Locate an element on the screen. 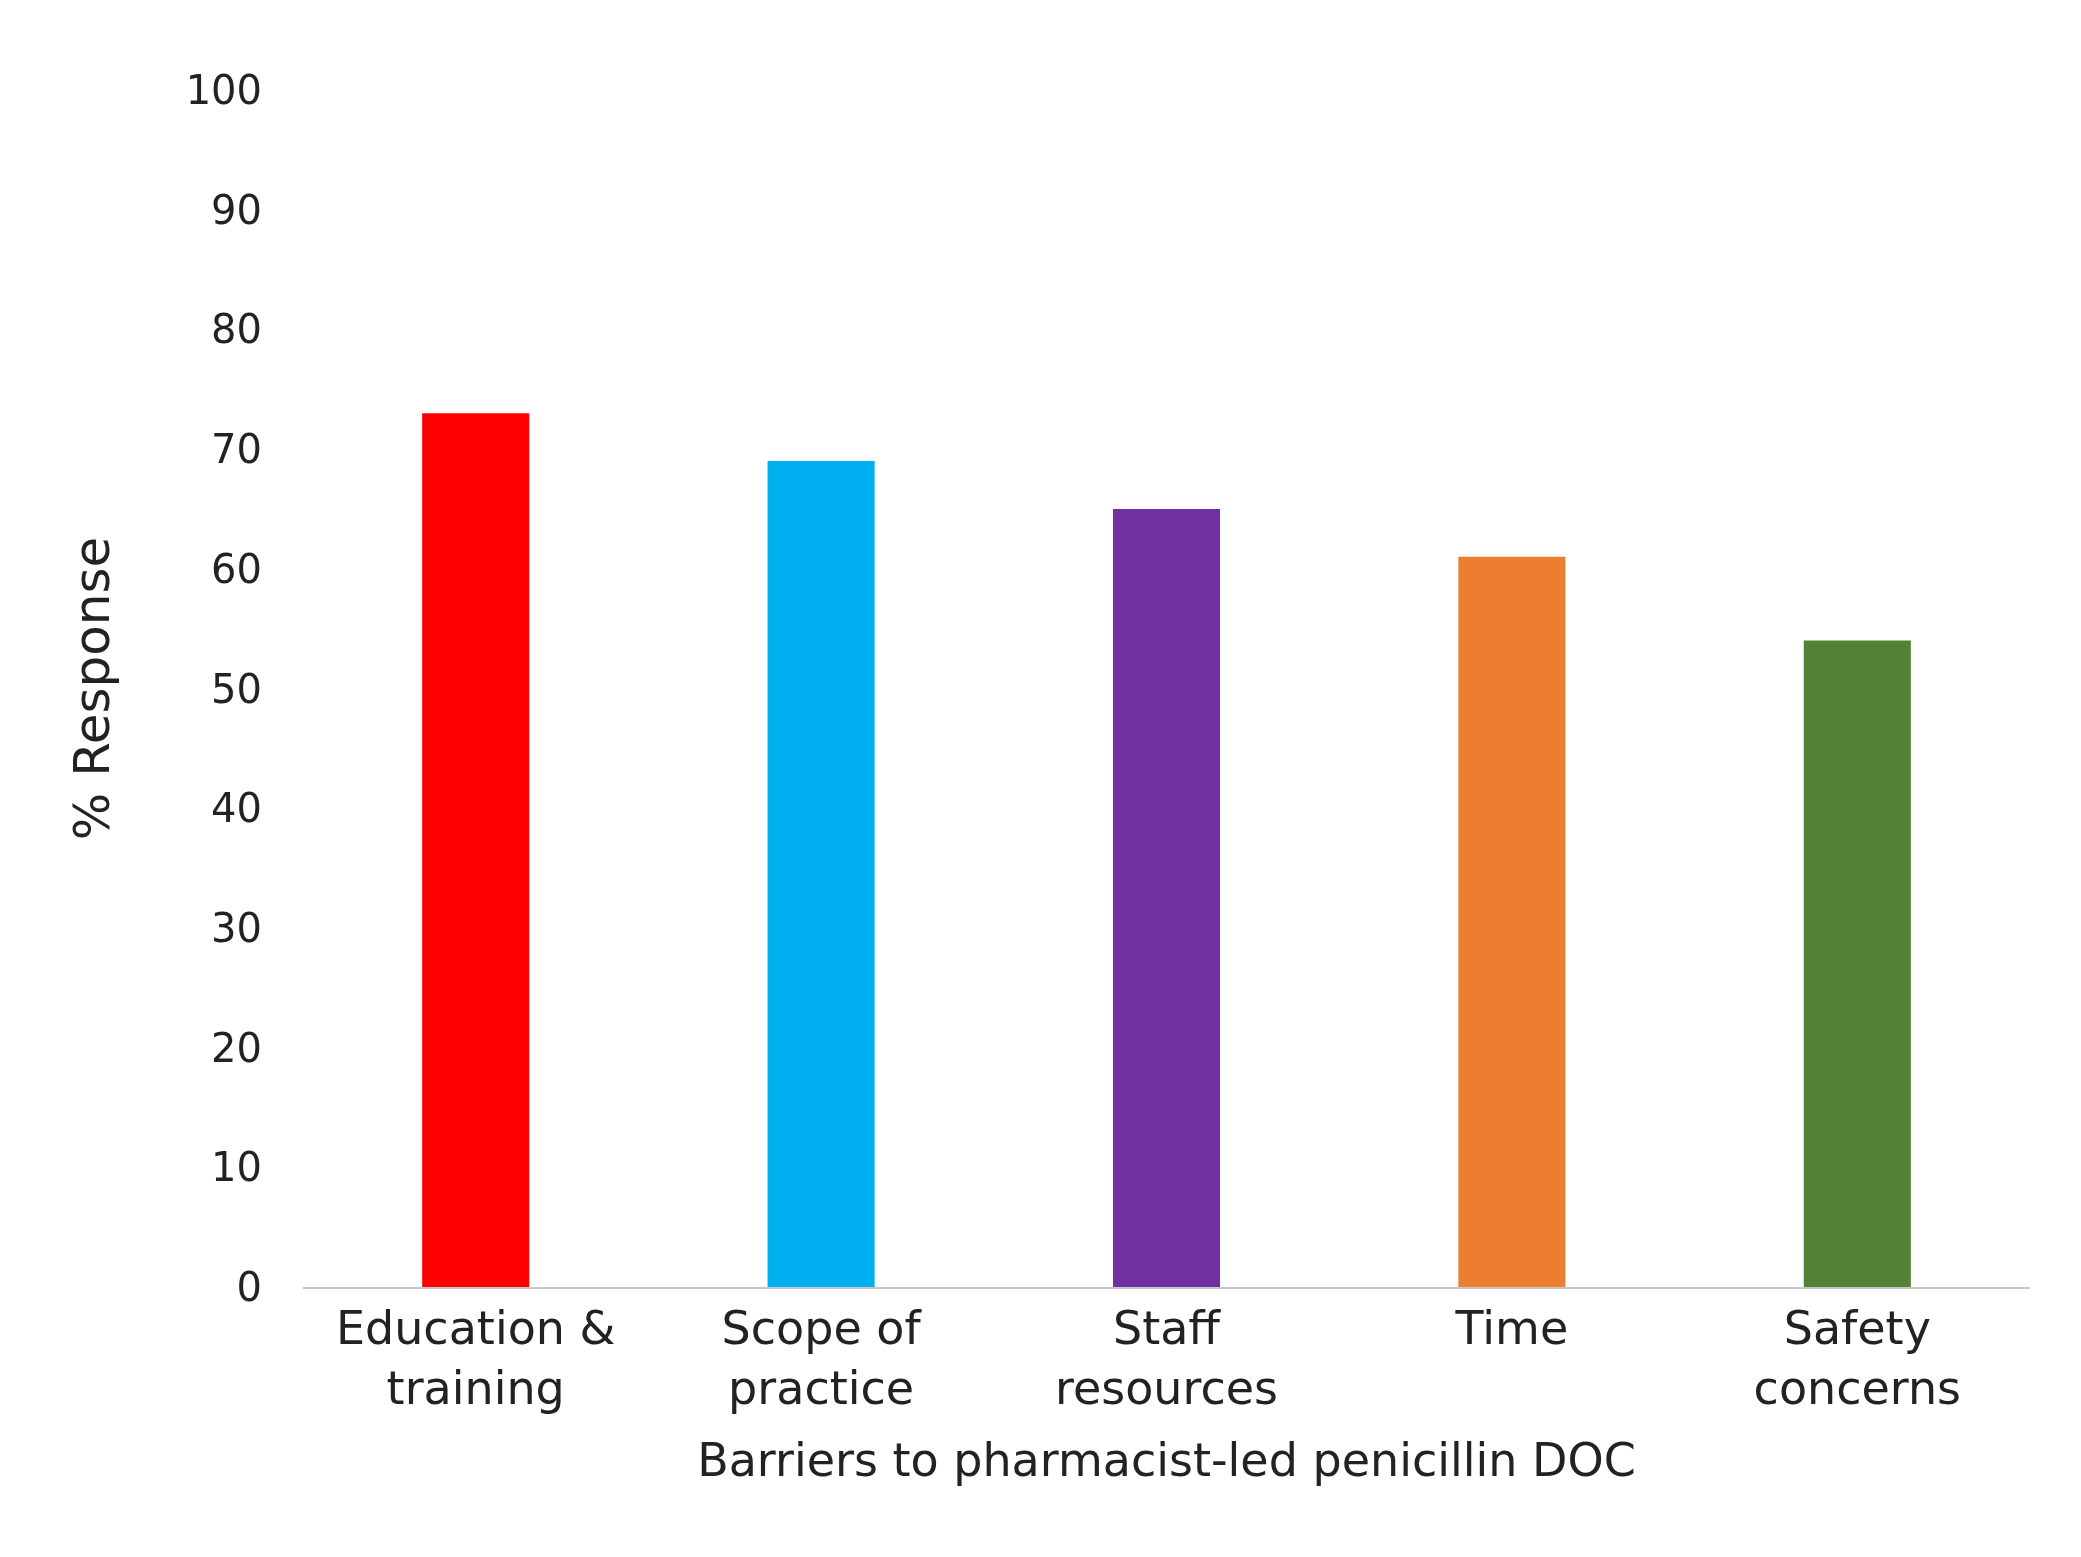 This screenshot has width=2081, height=1557. x-axis-title: Barriers to pharmacist-led penicillin DOC is located at coordinates (1166, 1460).